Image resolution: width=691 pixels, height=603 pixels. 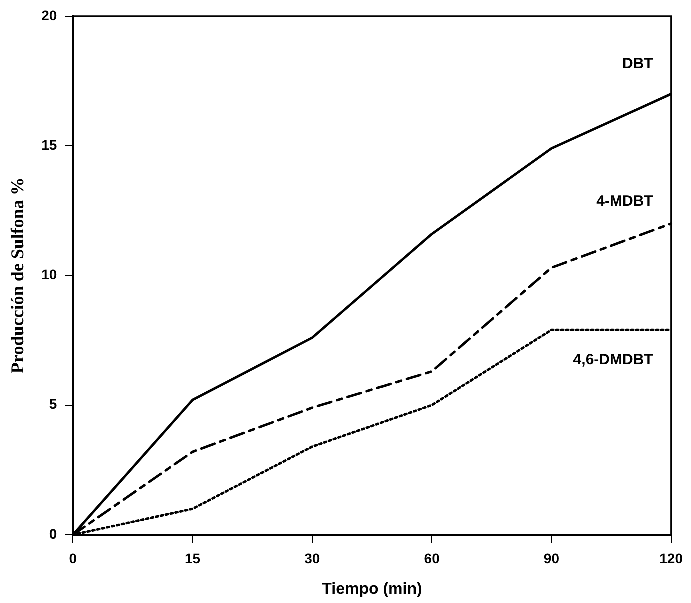 What do you see at coordinates (372, 589) in the screenshot?
I see `x-axis-title: Tiempo (min)` at bounding box center [372, 589].